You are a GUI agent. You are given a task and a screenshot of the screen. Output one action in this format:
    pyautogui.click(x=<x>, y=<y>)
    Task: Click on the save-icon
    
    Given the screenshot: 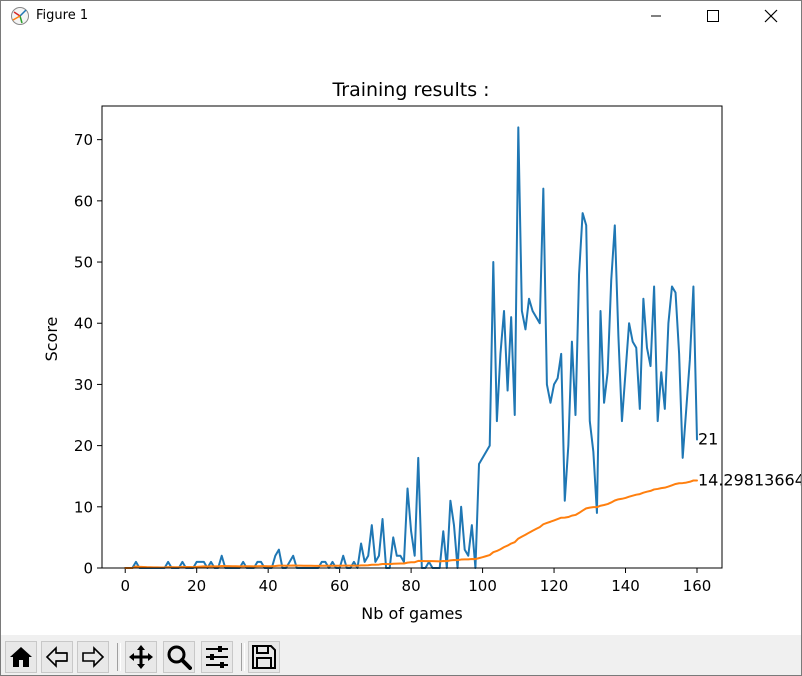 What is the action you would take?
    pyautogui.click(x=264, y=657)
    